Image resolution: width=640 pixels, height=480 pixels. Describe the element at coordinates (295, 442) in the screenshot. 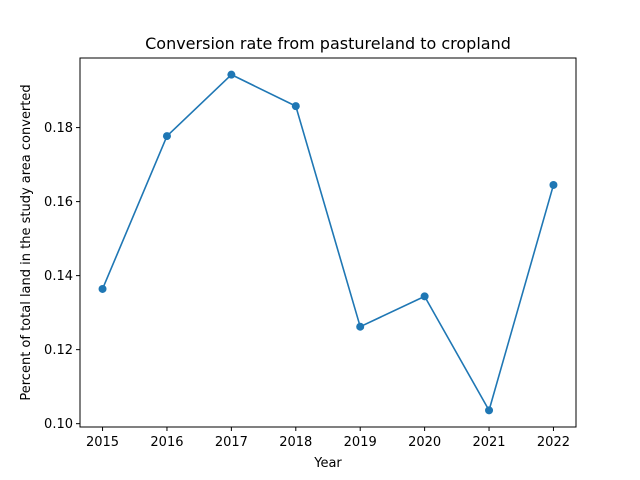

I see `x-tick-label: 2018` at that location.